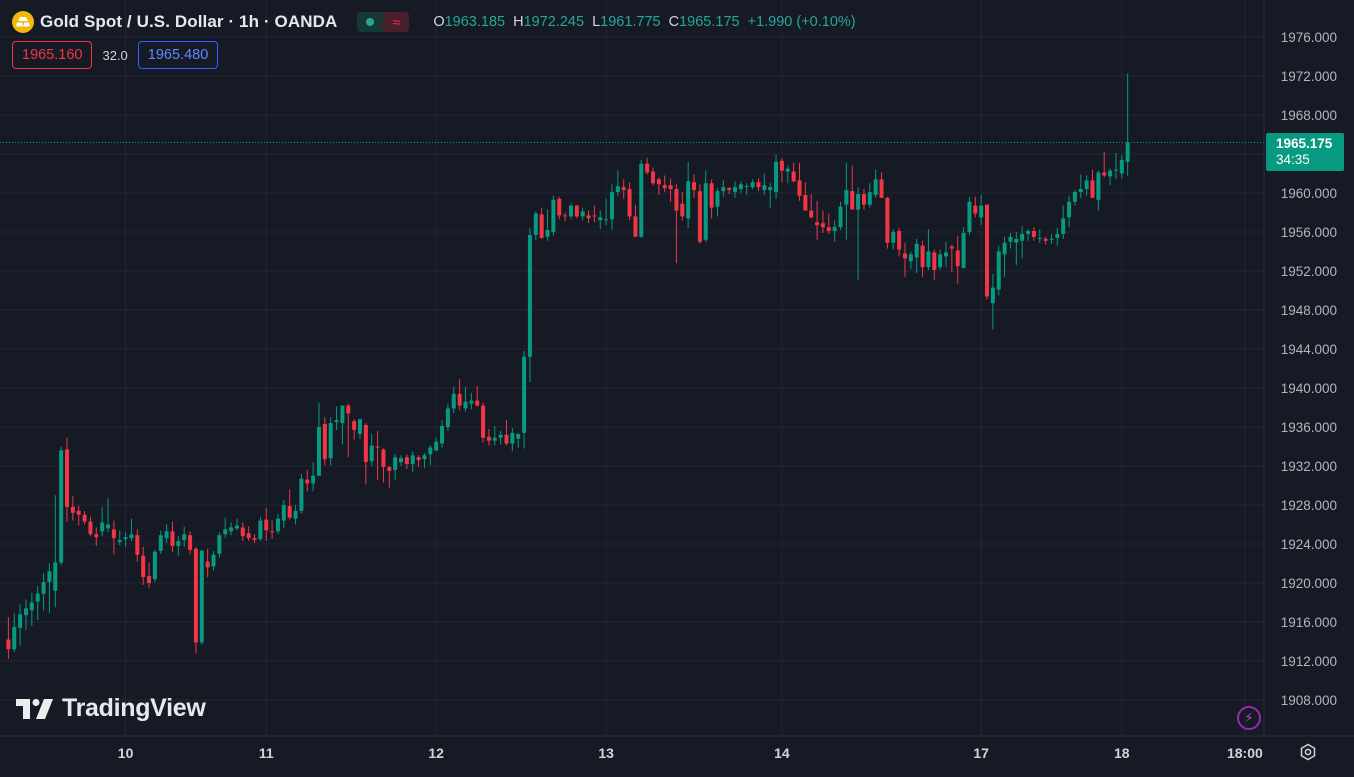  I want to click on high-value: H1972.245, so click(549, 22).